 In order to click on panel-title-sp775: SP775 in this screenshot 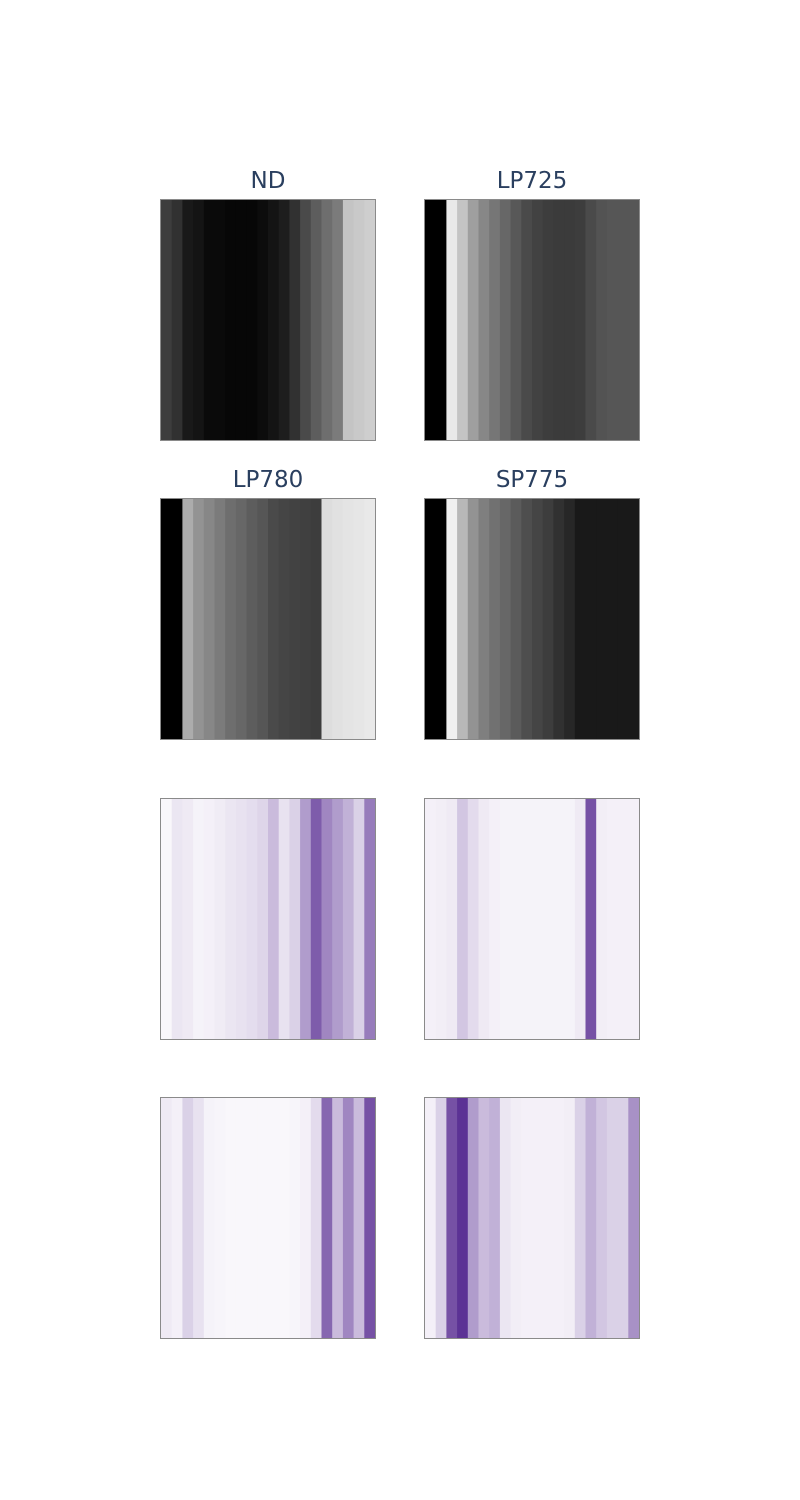, I will do `click(532, 480)`.